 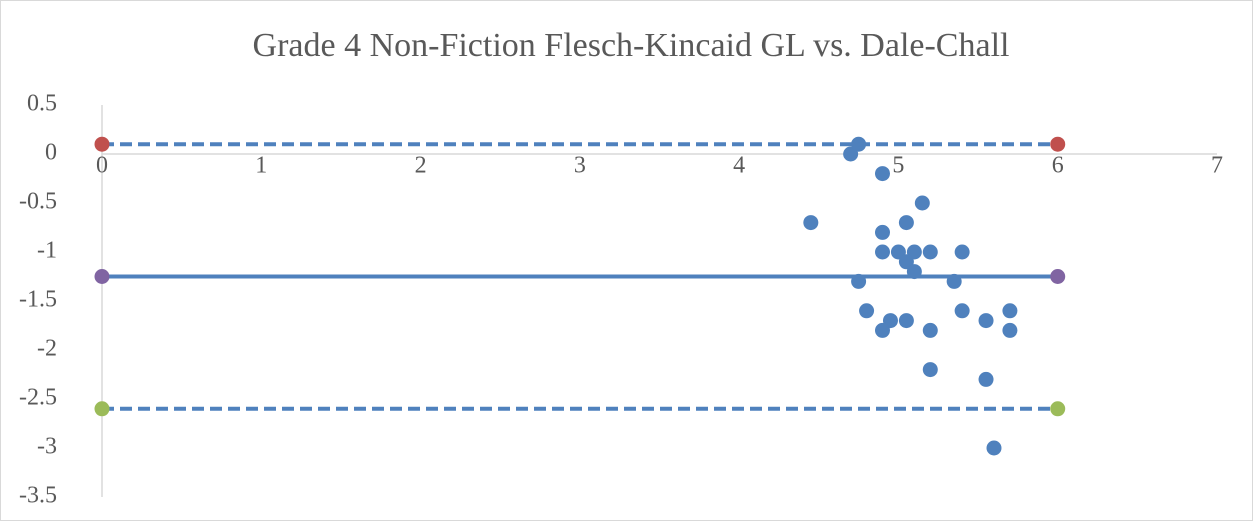 What do you see at coordinates (102, 166) in the screenshot?
I see `x-tick-label: 0` at bounding box center [102, 166].